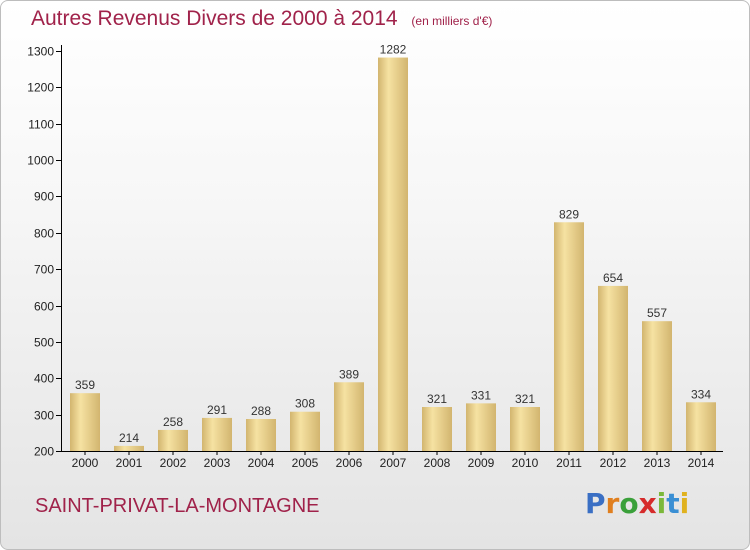  What do you see at coordinates (44, 343) in the screenshot?
I see `y-tick-label-500: 500` at bounding box center [44, 343].